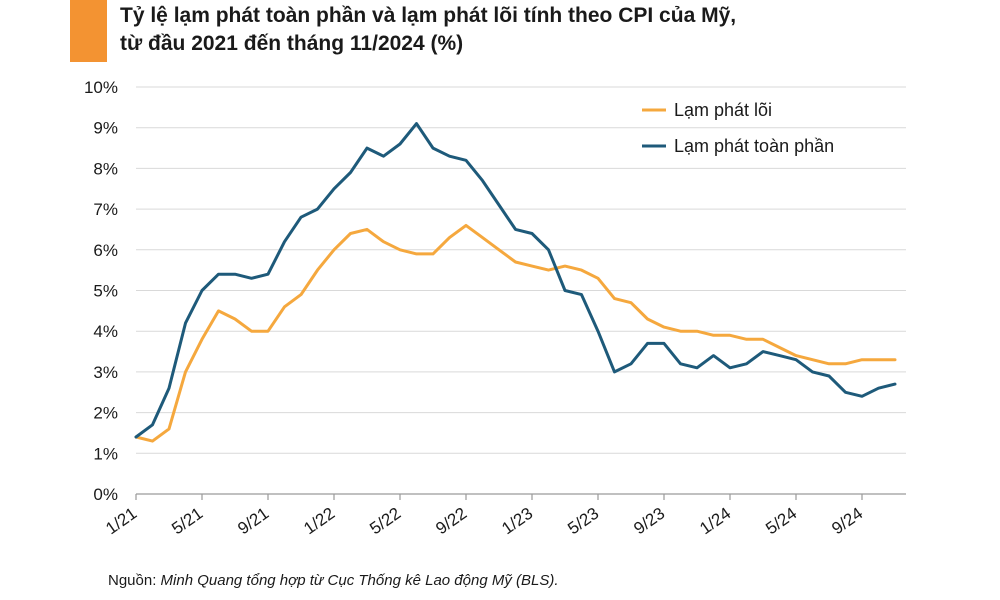 This screenshot has width=1000, height=600. Describe the element at coordinates (723, 110) in the screenshot. I see `legend-label-core: Lạm phát lõi` at that location.